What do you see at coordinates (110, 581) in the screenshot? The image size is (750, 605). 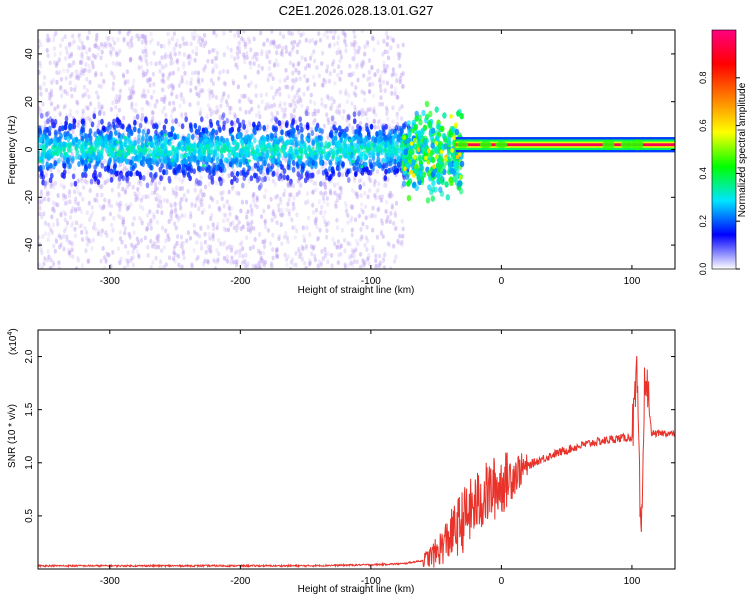 I see `x-tick-label: -300` at bounding box center [110, 581].